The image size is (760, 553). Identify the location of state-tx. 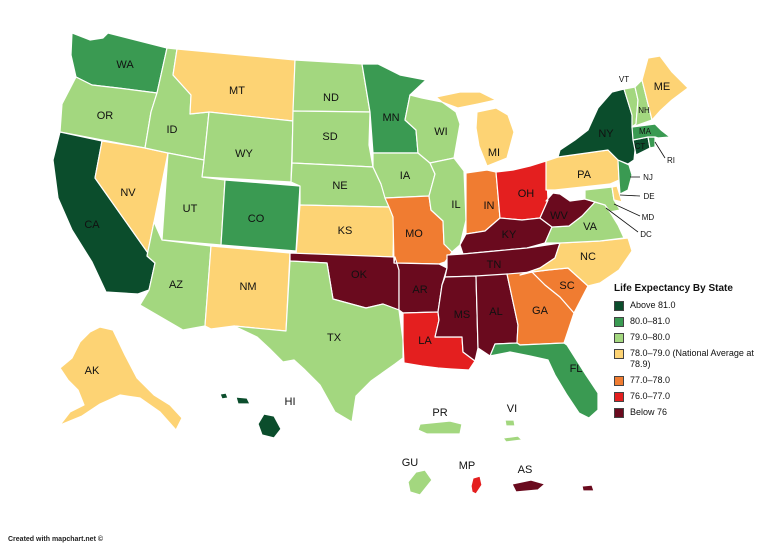
(318, 341).